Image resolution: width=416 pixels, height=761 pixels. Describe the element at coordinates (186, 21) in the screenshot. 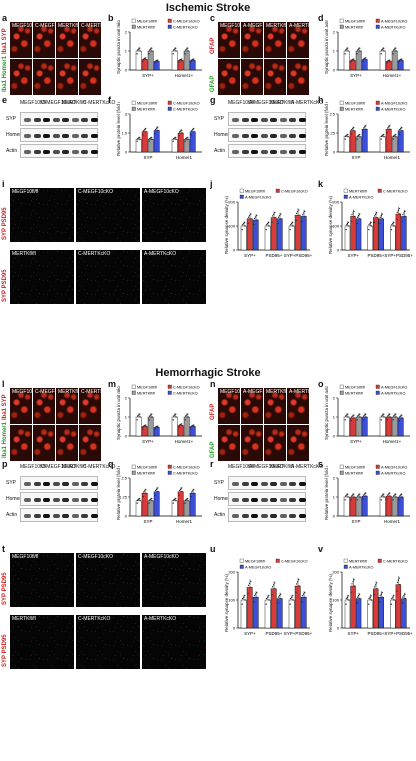

I see `legend-label: C-MEGF10cKO` at that location.